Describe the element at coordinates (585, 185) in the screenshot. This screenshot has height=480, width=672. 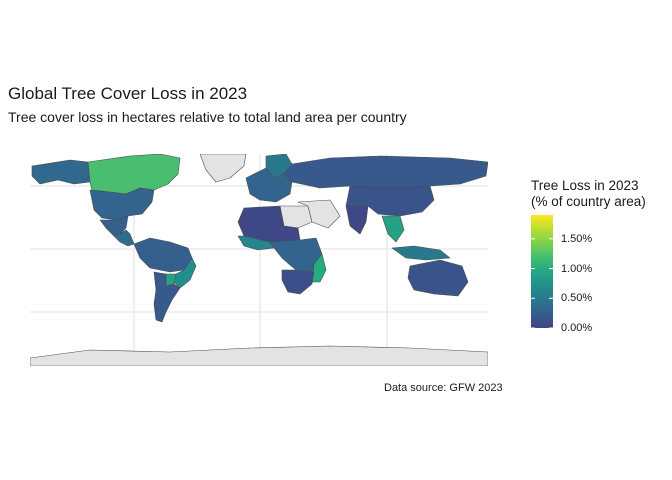
I see `legend-title-line-1: Tree Loss in 2023` at that location.